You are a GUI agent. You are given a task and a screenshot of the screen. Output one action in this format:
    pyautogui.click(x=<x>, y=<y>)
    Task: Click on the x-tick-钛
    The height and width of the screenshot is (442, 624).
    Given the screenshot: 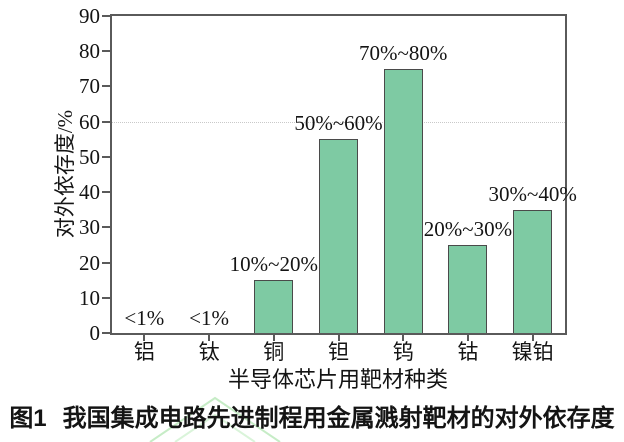 What is the action you would take?
    pyautogui.click(x=209, y=338)
    